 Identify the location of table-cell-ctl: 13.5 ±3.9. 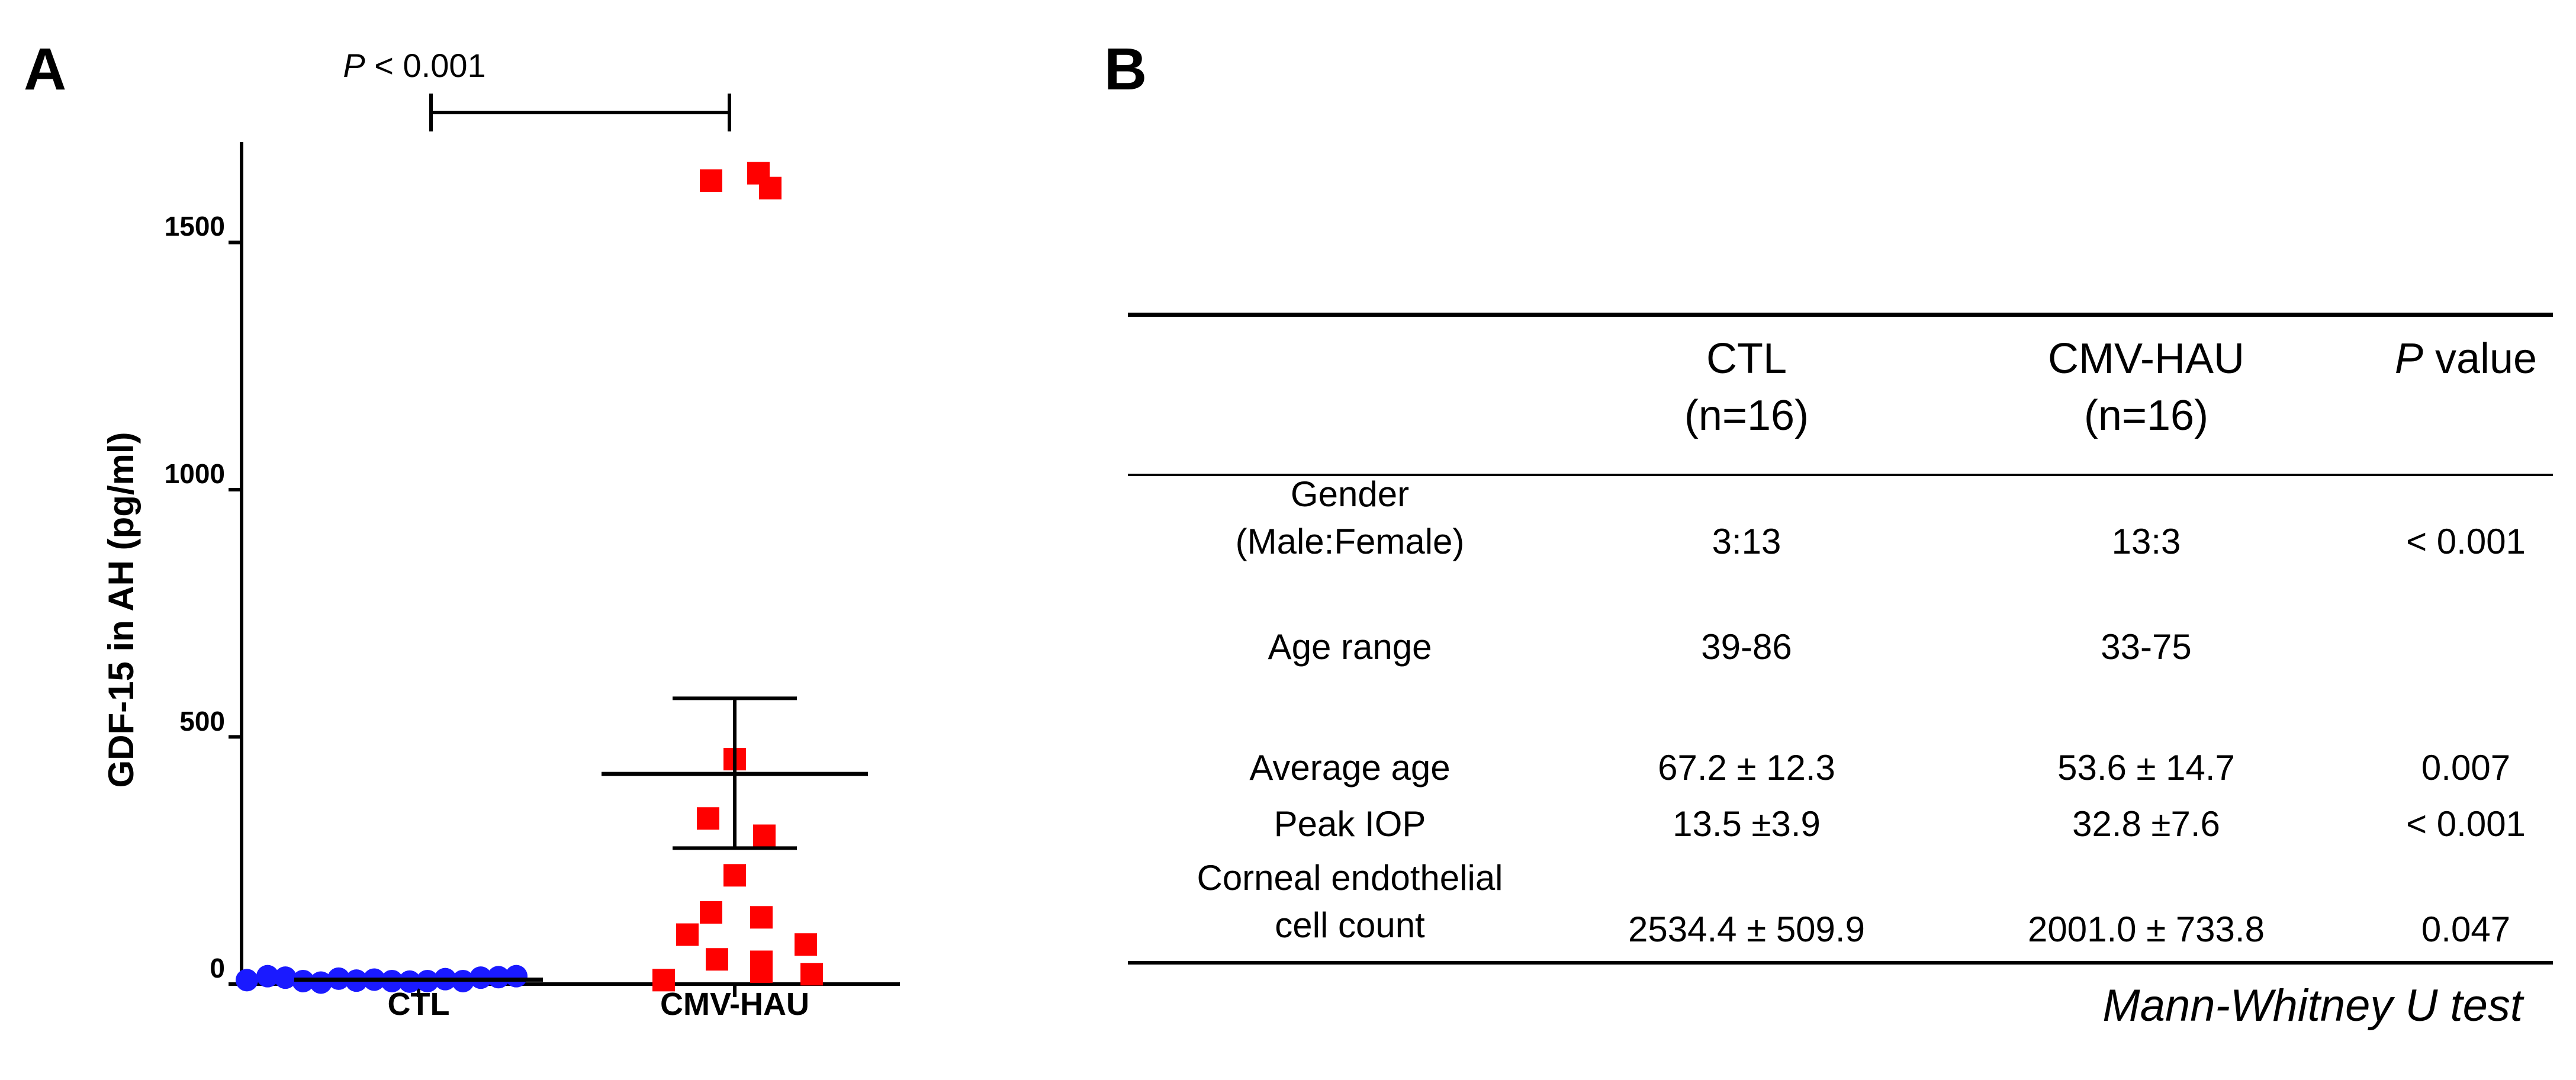
(1747, 824).